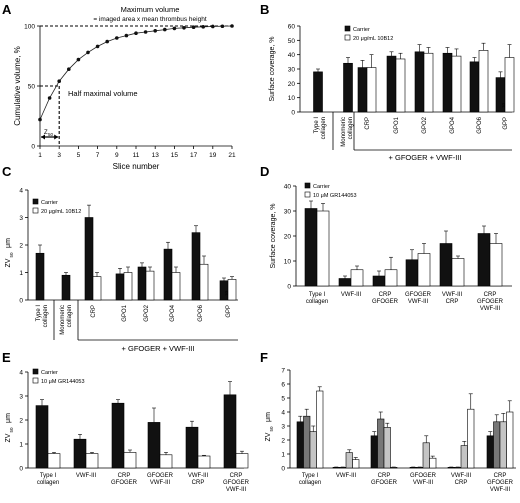  What do you see at coordinates (283, 427) in the screenshot?
I see `f-y-tick-label: 3` at bounding box center [283, 427].